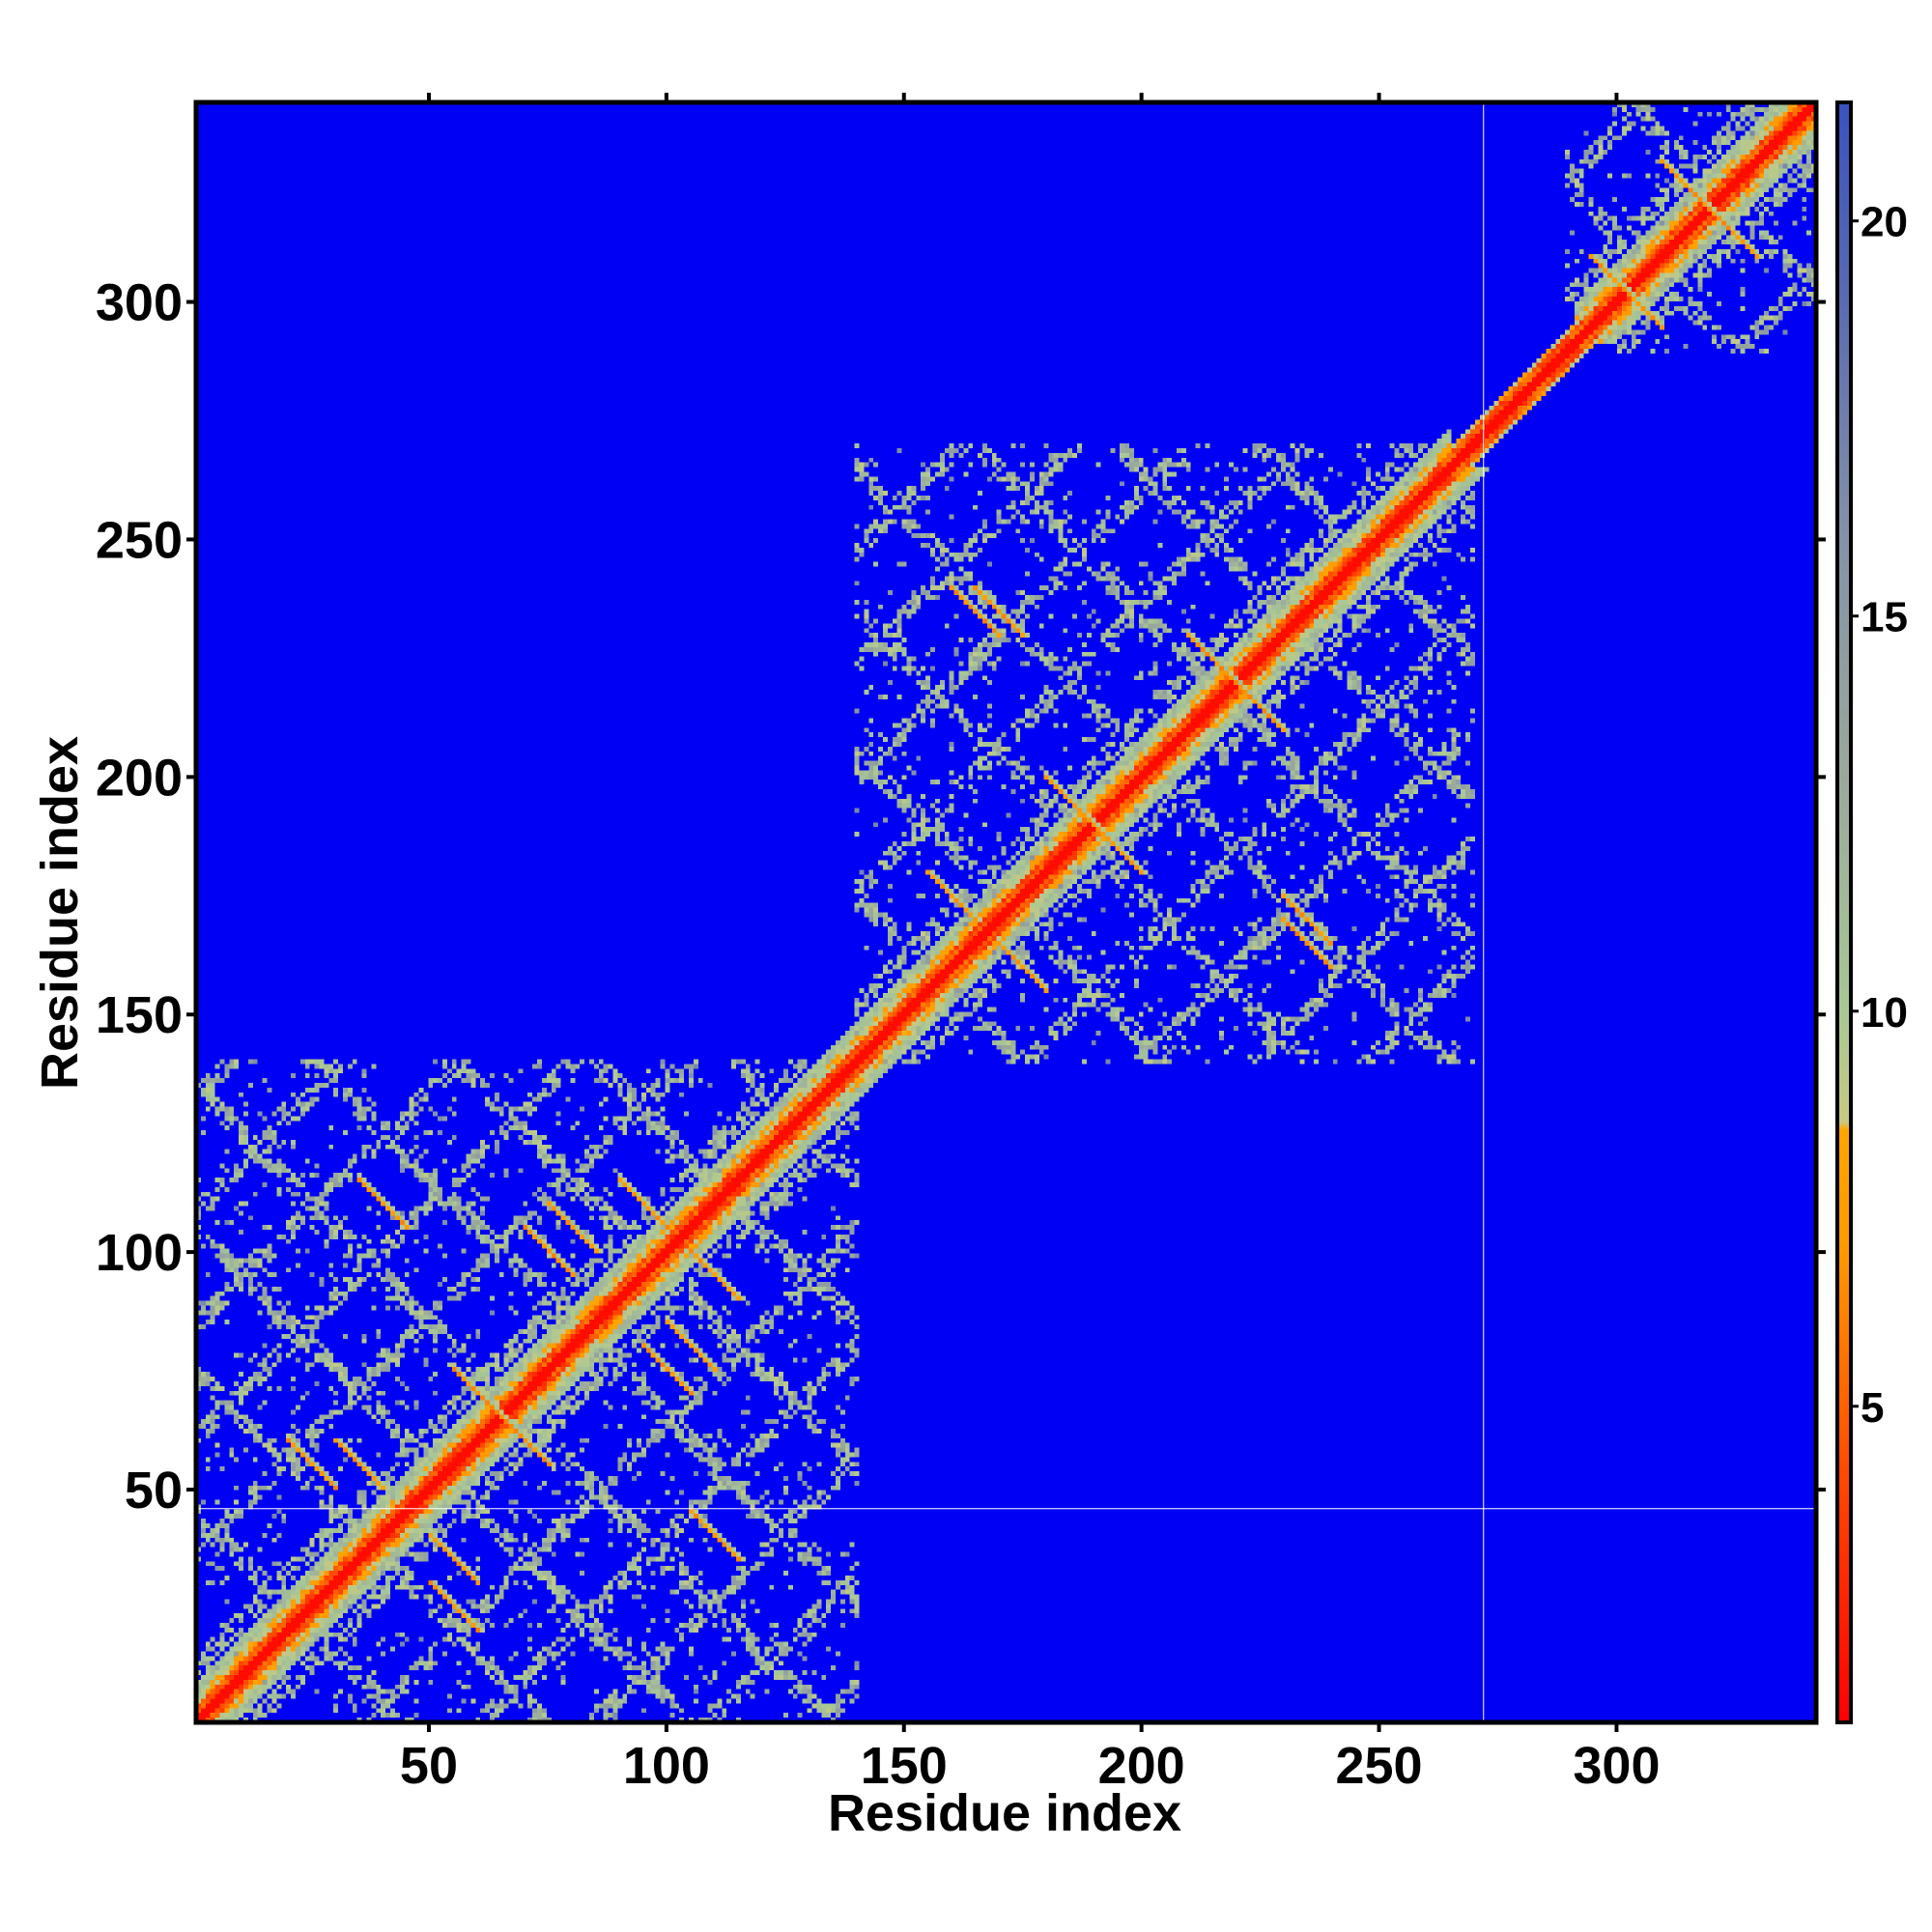 This screenshot has width=1932, height=1932. Describe the element at coordinates (139, 303) in the screenshot. I see `y-tick-label: 300` at that location.